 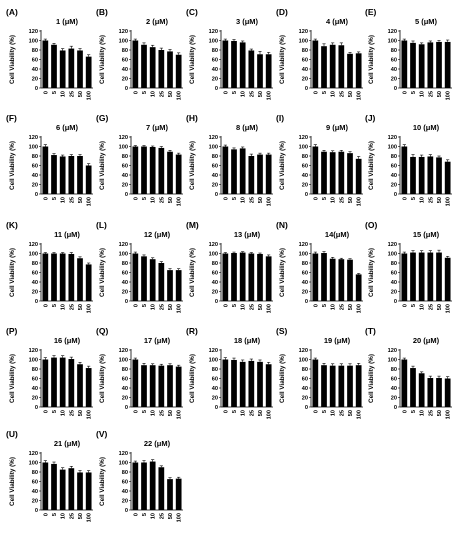 What do you see at coordinates (157, 127) in the screenshot?
I see `chart-title: 7 (μM)` at bounding box center [157, 127].